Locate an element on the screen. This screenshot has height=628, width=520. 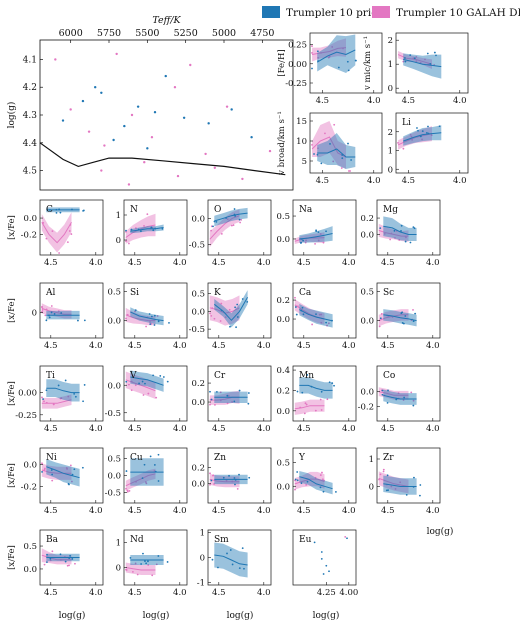
ytick-label: 0.5 is located at coordinates (114, 459).